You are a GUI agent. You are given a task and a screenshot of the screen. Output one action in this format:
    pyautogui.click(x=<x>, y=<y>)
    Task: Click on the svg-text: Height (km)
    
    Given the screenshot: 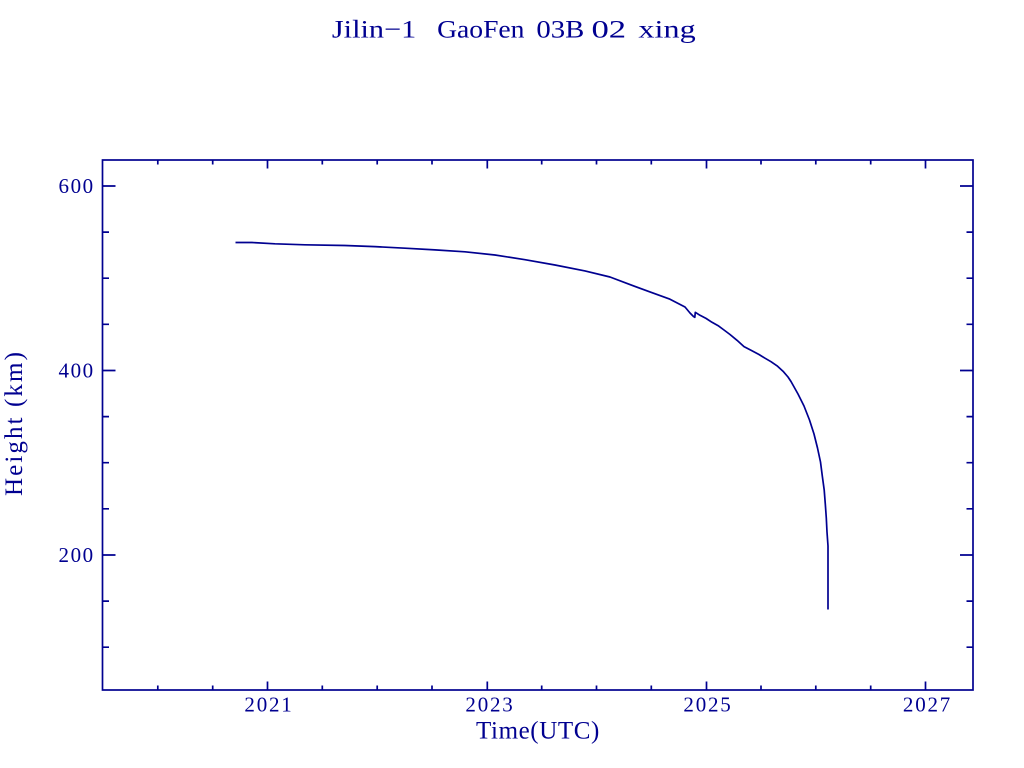 What is the action you would take?
    pyautogui.click(x=14, y=423)
    